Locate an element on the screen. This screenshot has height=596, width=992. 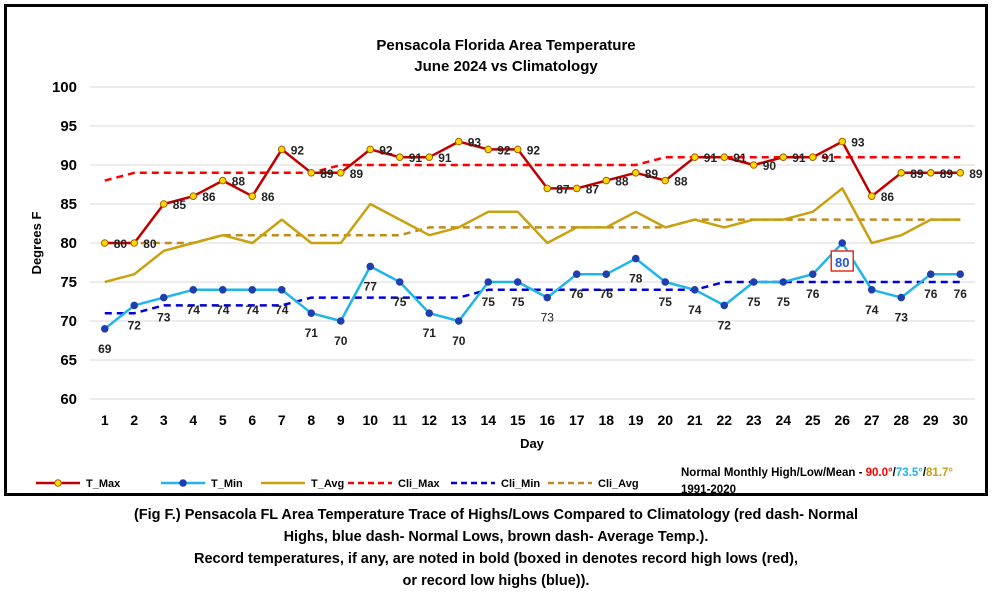
series-t-min-line is located at coordinates (532, 285).